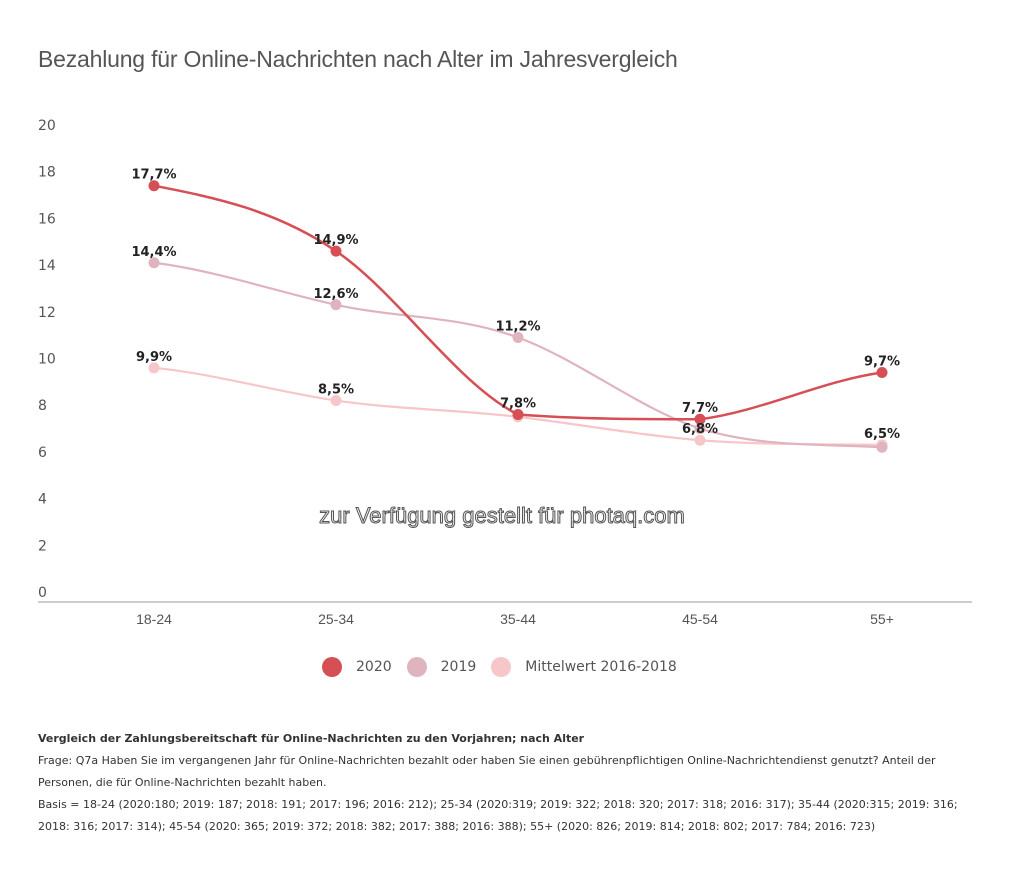 Image resolution: width=1024 pixels, height=873 pixels. Describe the element at coordinates (374, 667) in the screenshot. I see `legend-label: 2020` at that location.